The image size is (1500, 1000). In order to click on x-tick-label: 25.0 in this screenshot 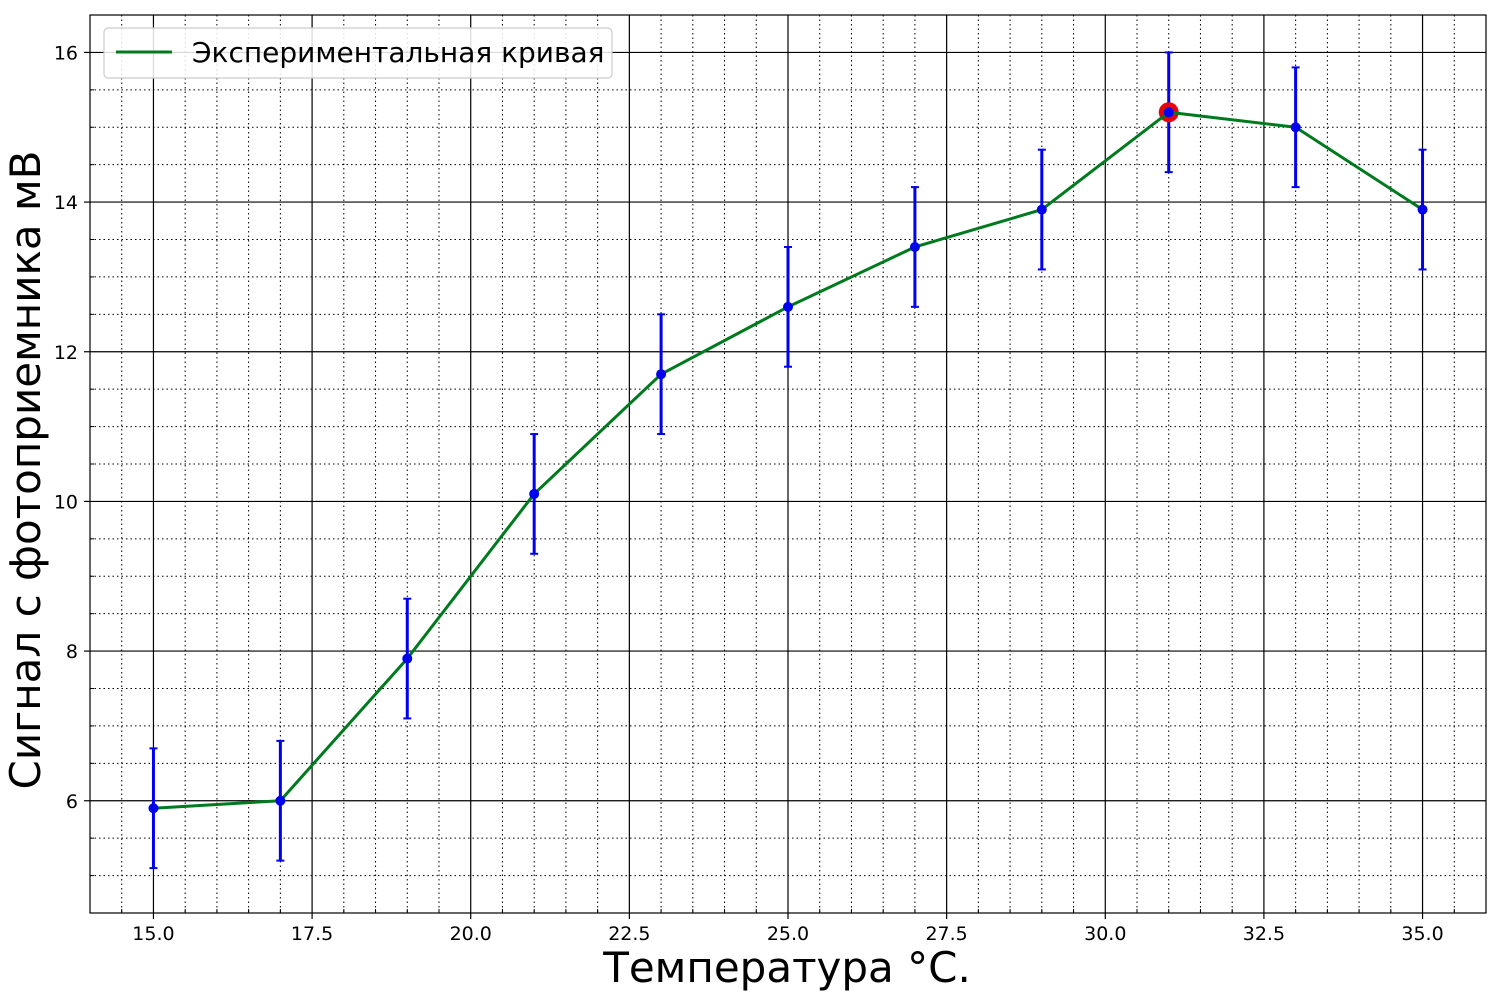, I will do `click(788, 934)`.